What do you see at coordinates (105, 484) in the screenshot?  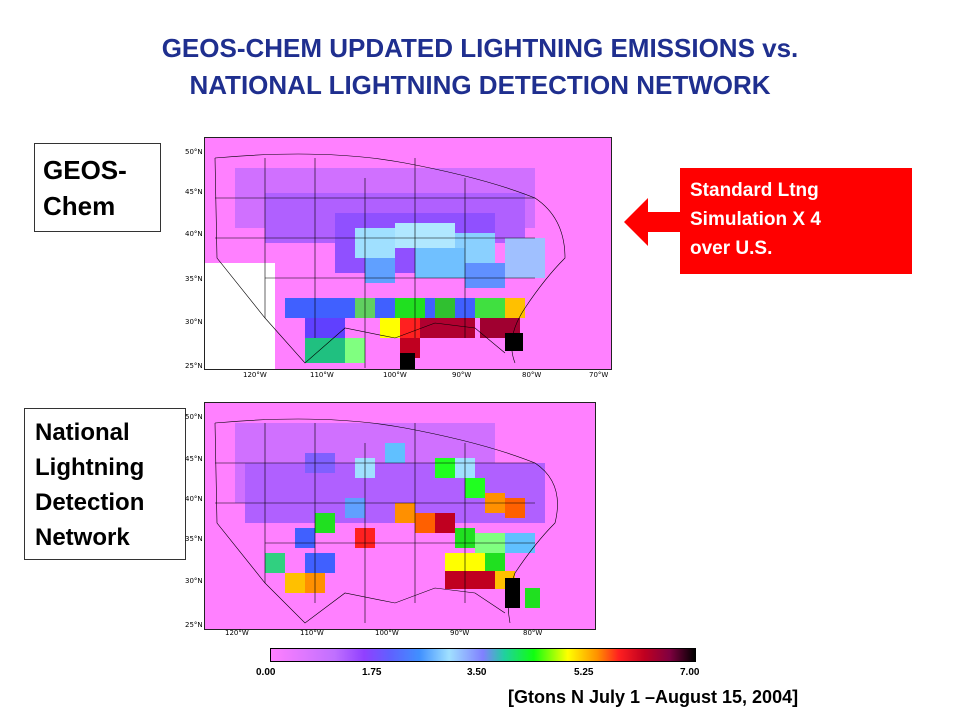 I see `nldn-label: National Lightning Detection Network` at bounding box center [105, 484].